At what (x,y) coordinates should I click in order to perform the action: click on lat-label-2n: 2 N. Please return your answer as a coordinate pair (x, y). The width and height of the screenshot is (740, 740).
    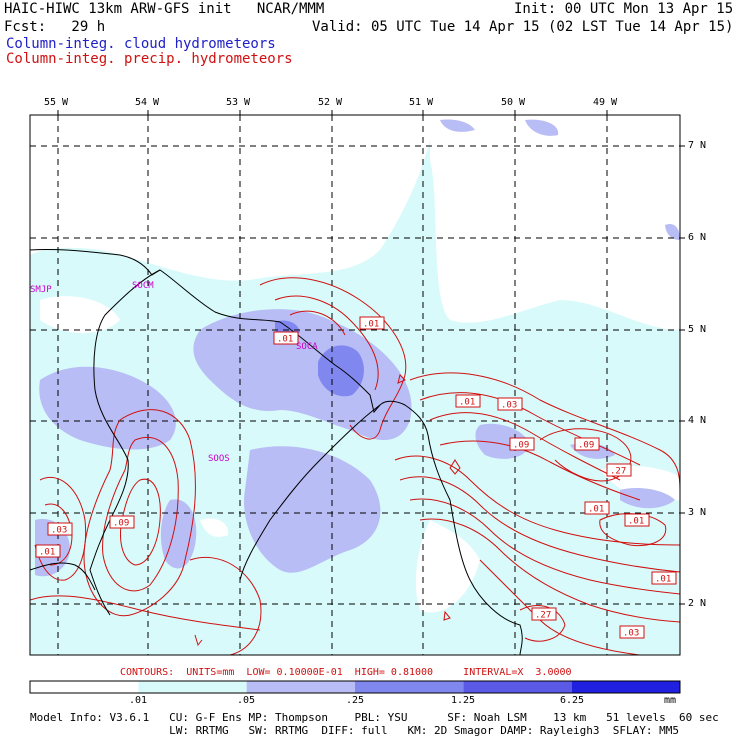
    Looking at the image, I should click on (697, 603).